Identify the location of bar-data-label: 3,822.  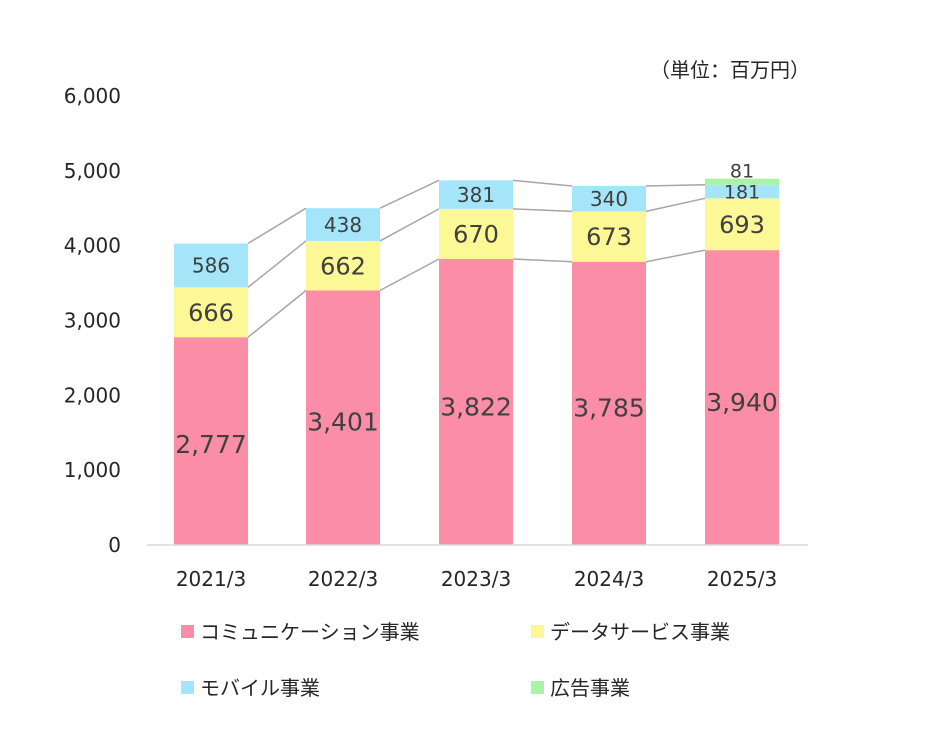
(476, 406).